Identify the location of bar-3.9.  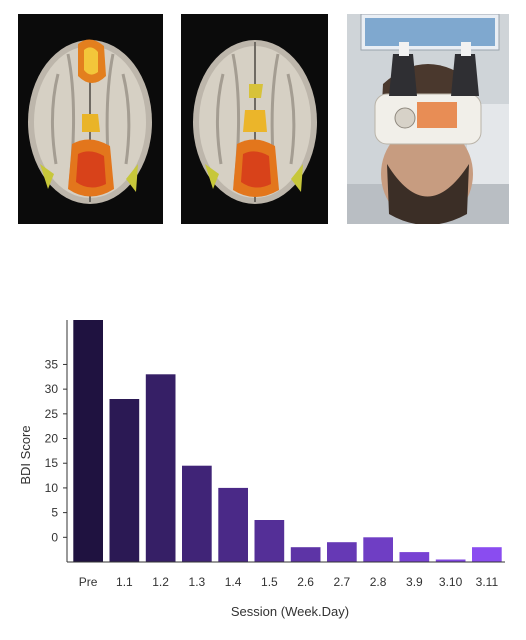
(414, 557).